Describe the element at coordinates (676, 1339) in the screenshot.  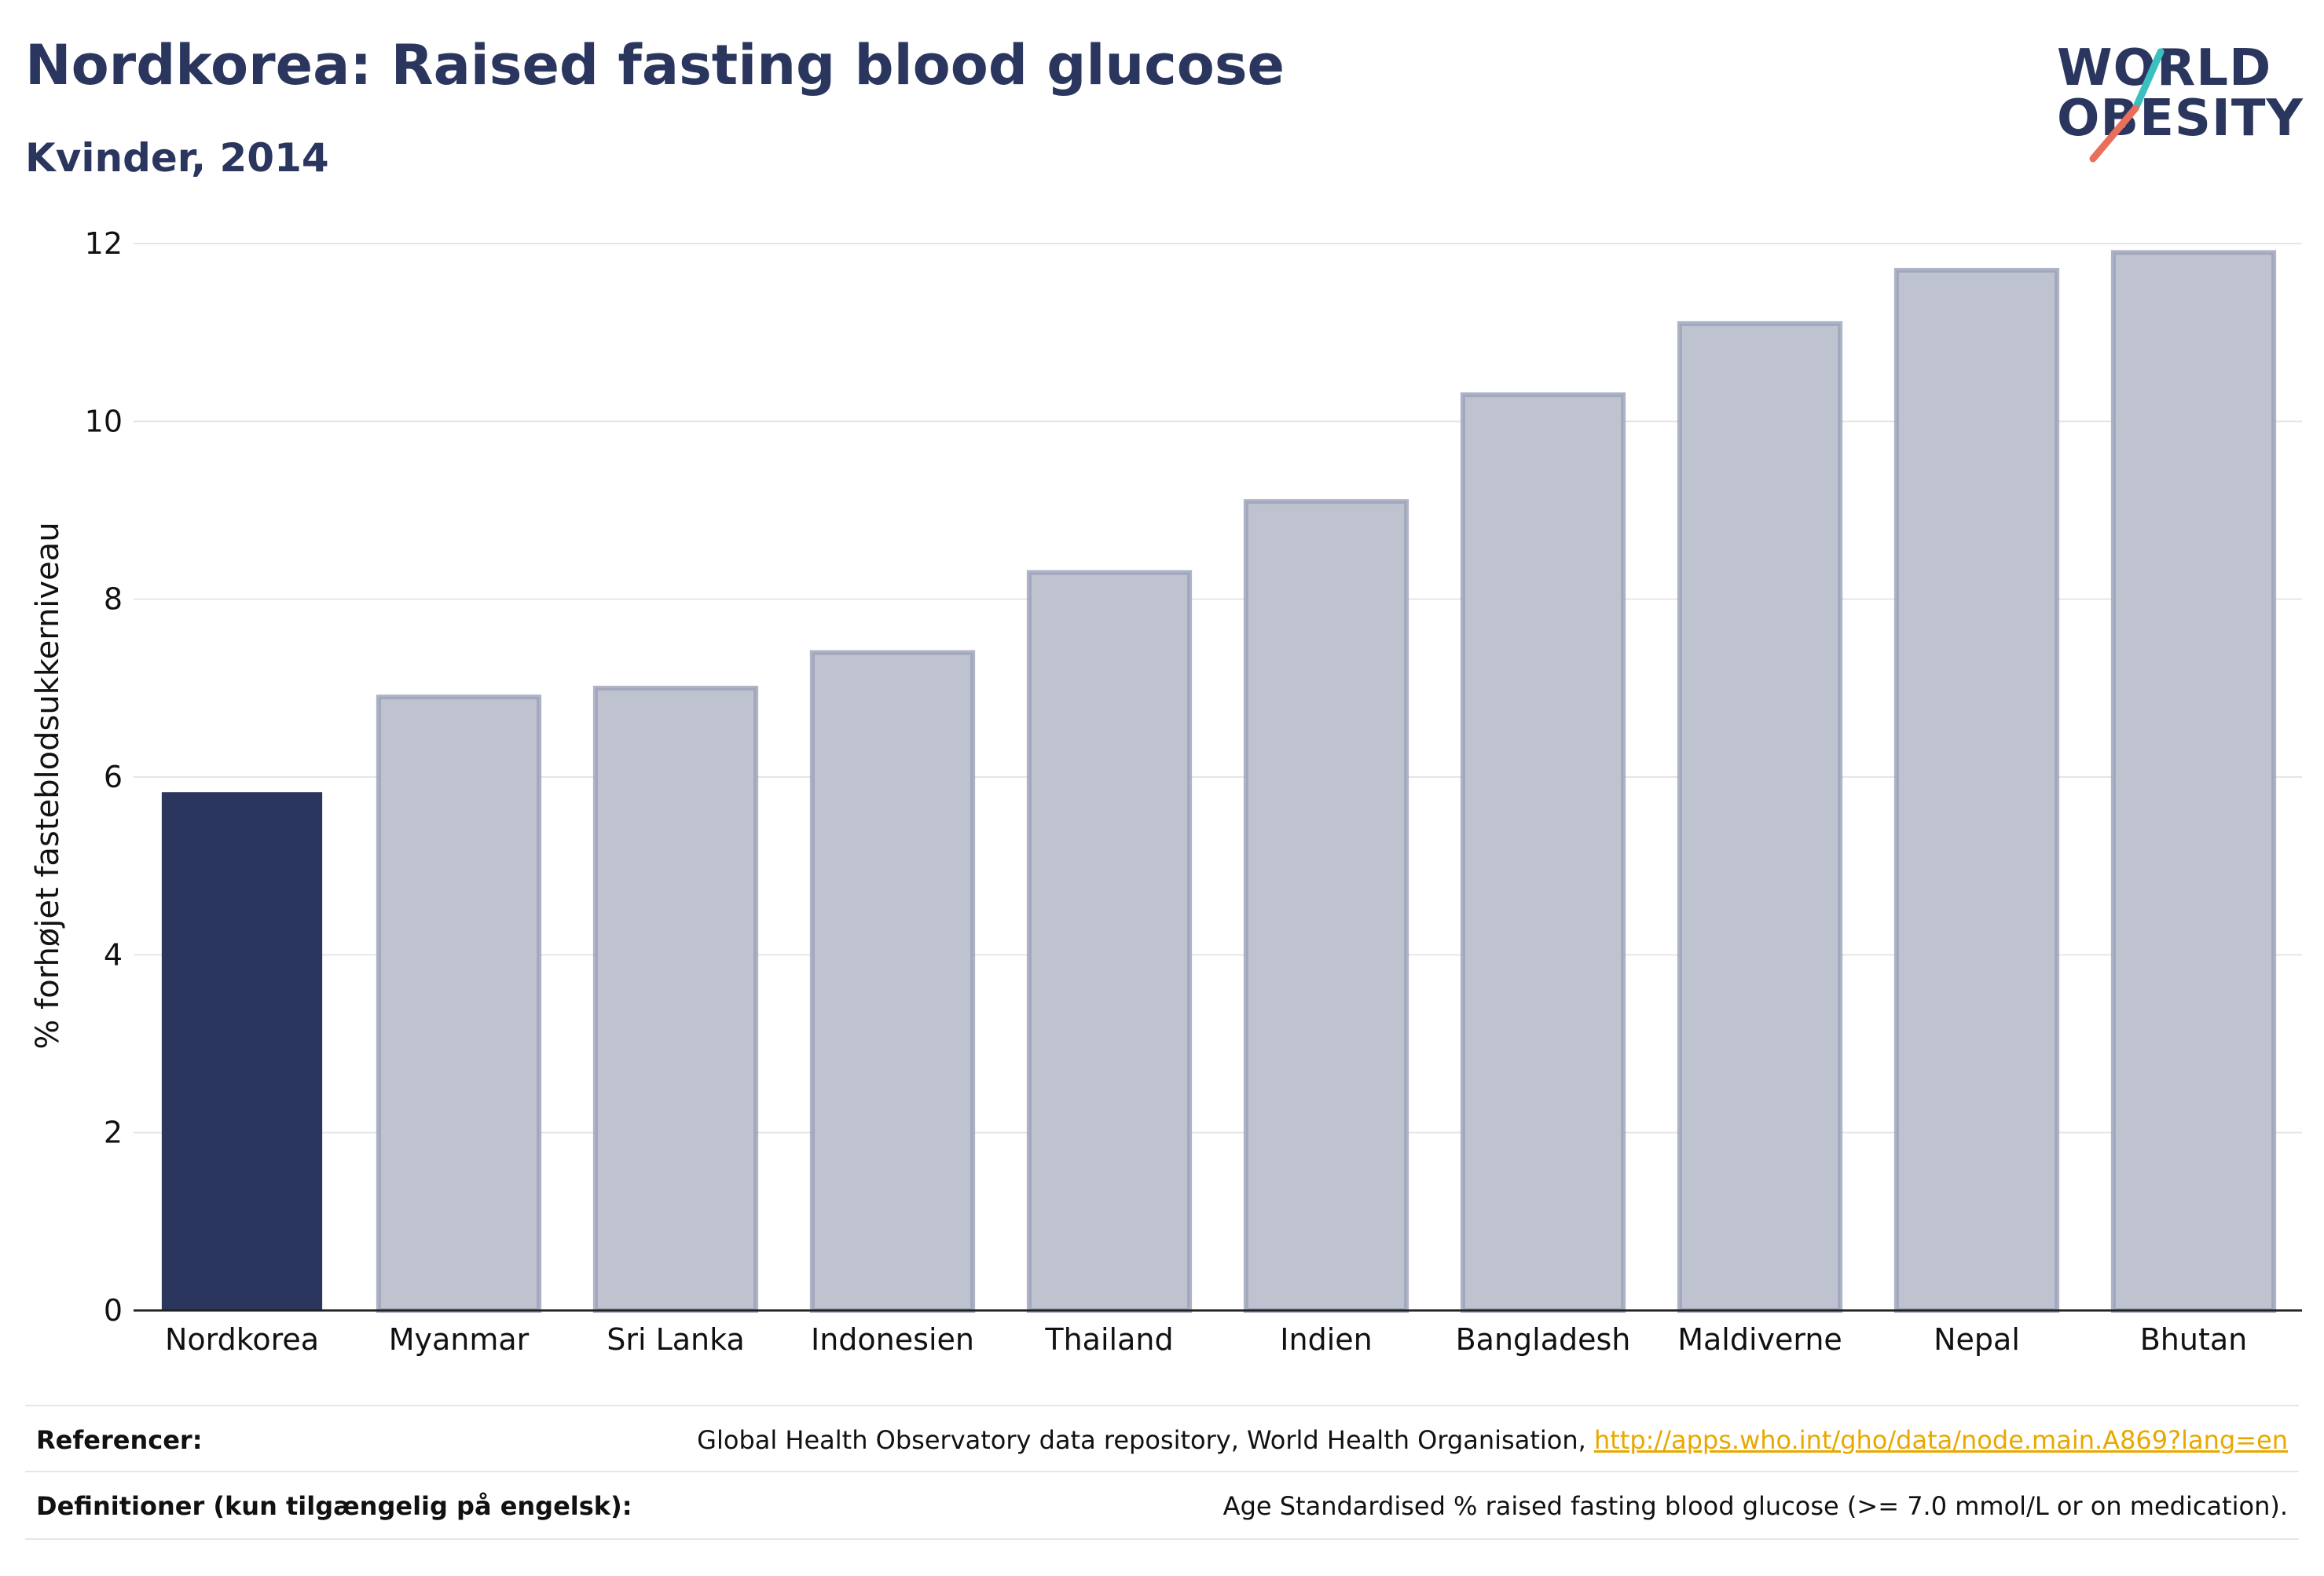
I see `x-tick-label: Sri Lanka` at that location.